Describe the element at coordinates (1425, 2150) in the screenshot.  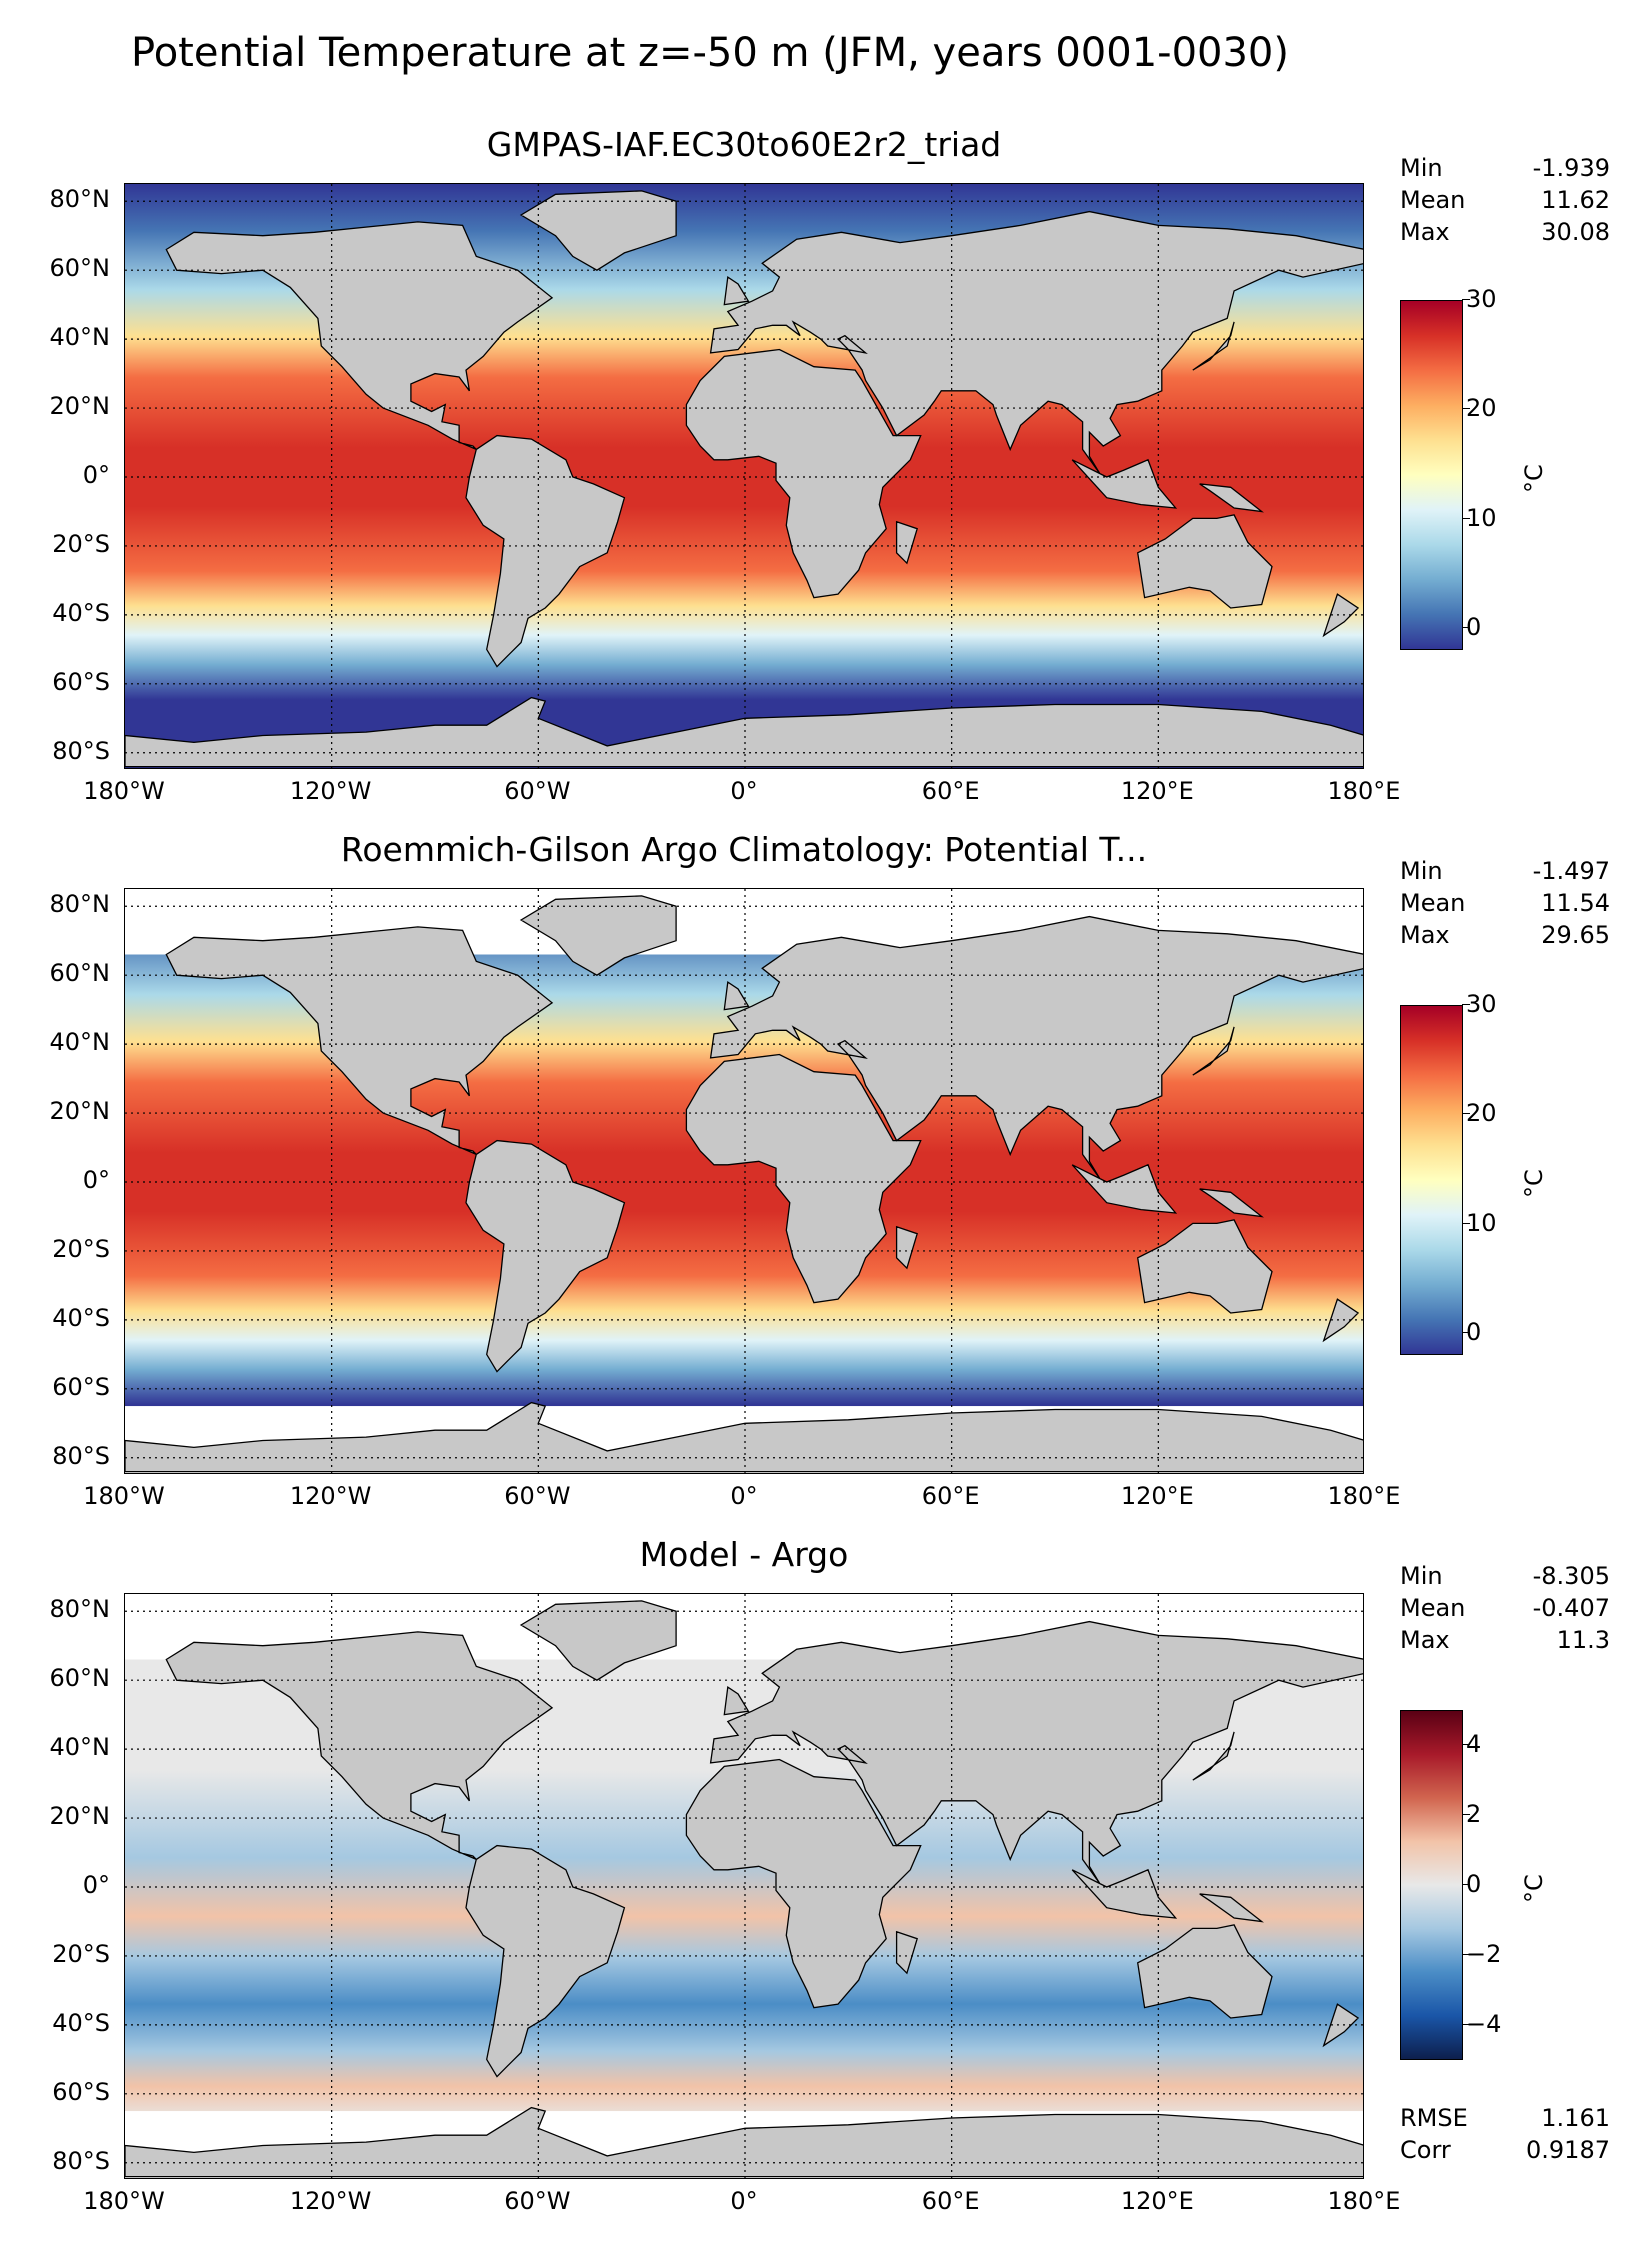
I see `stat-label: Corr` at that location.